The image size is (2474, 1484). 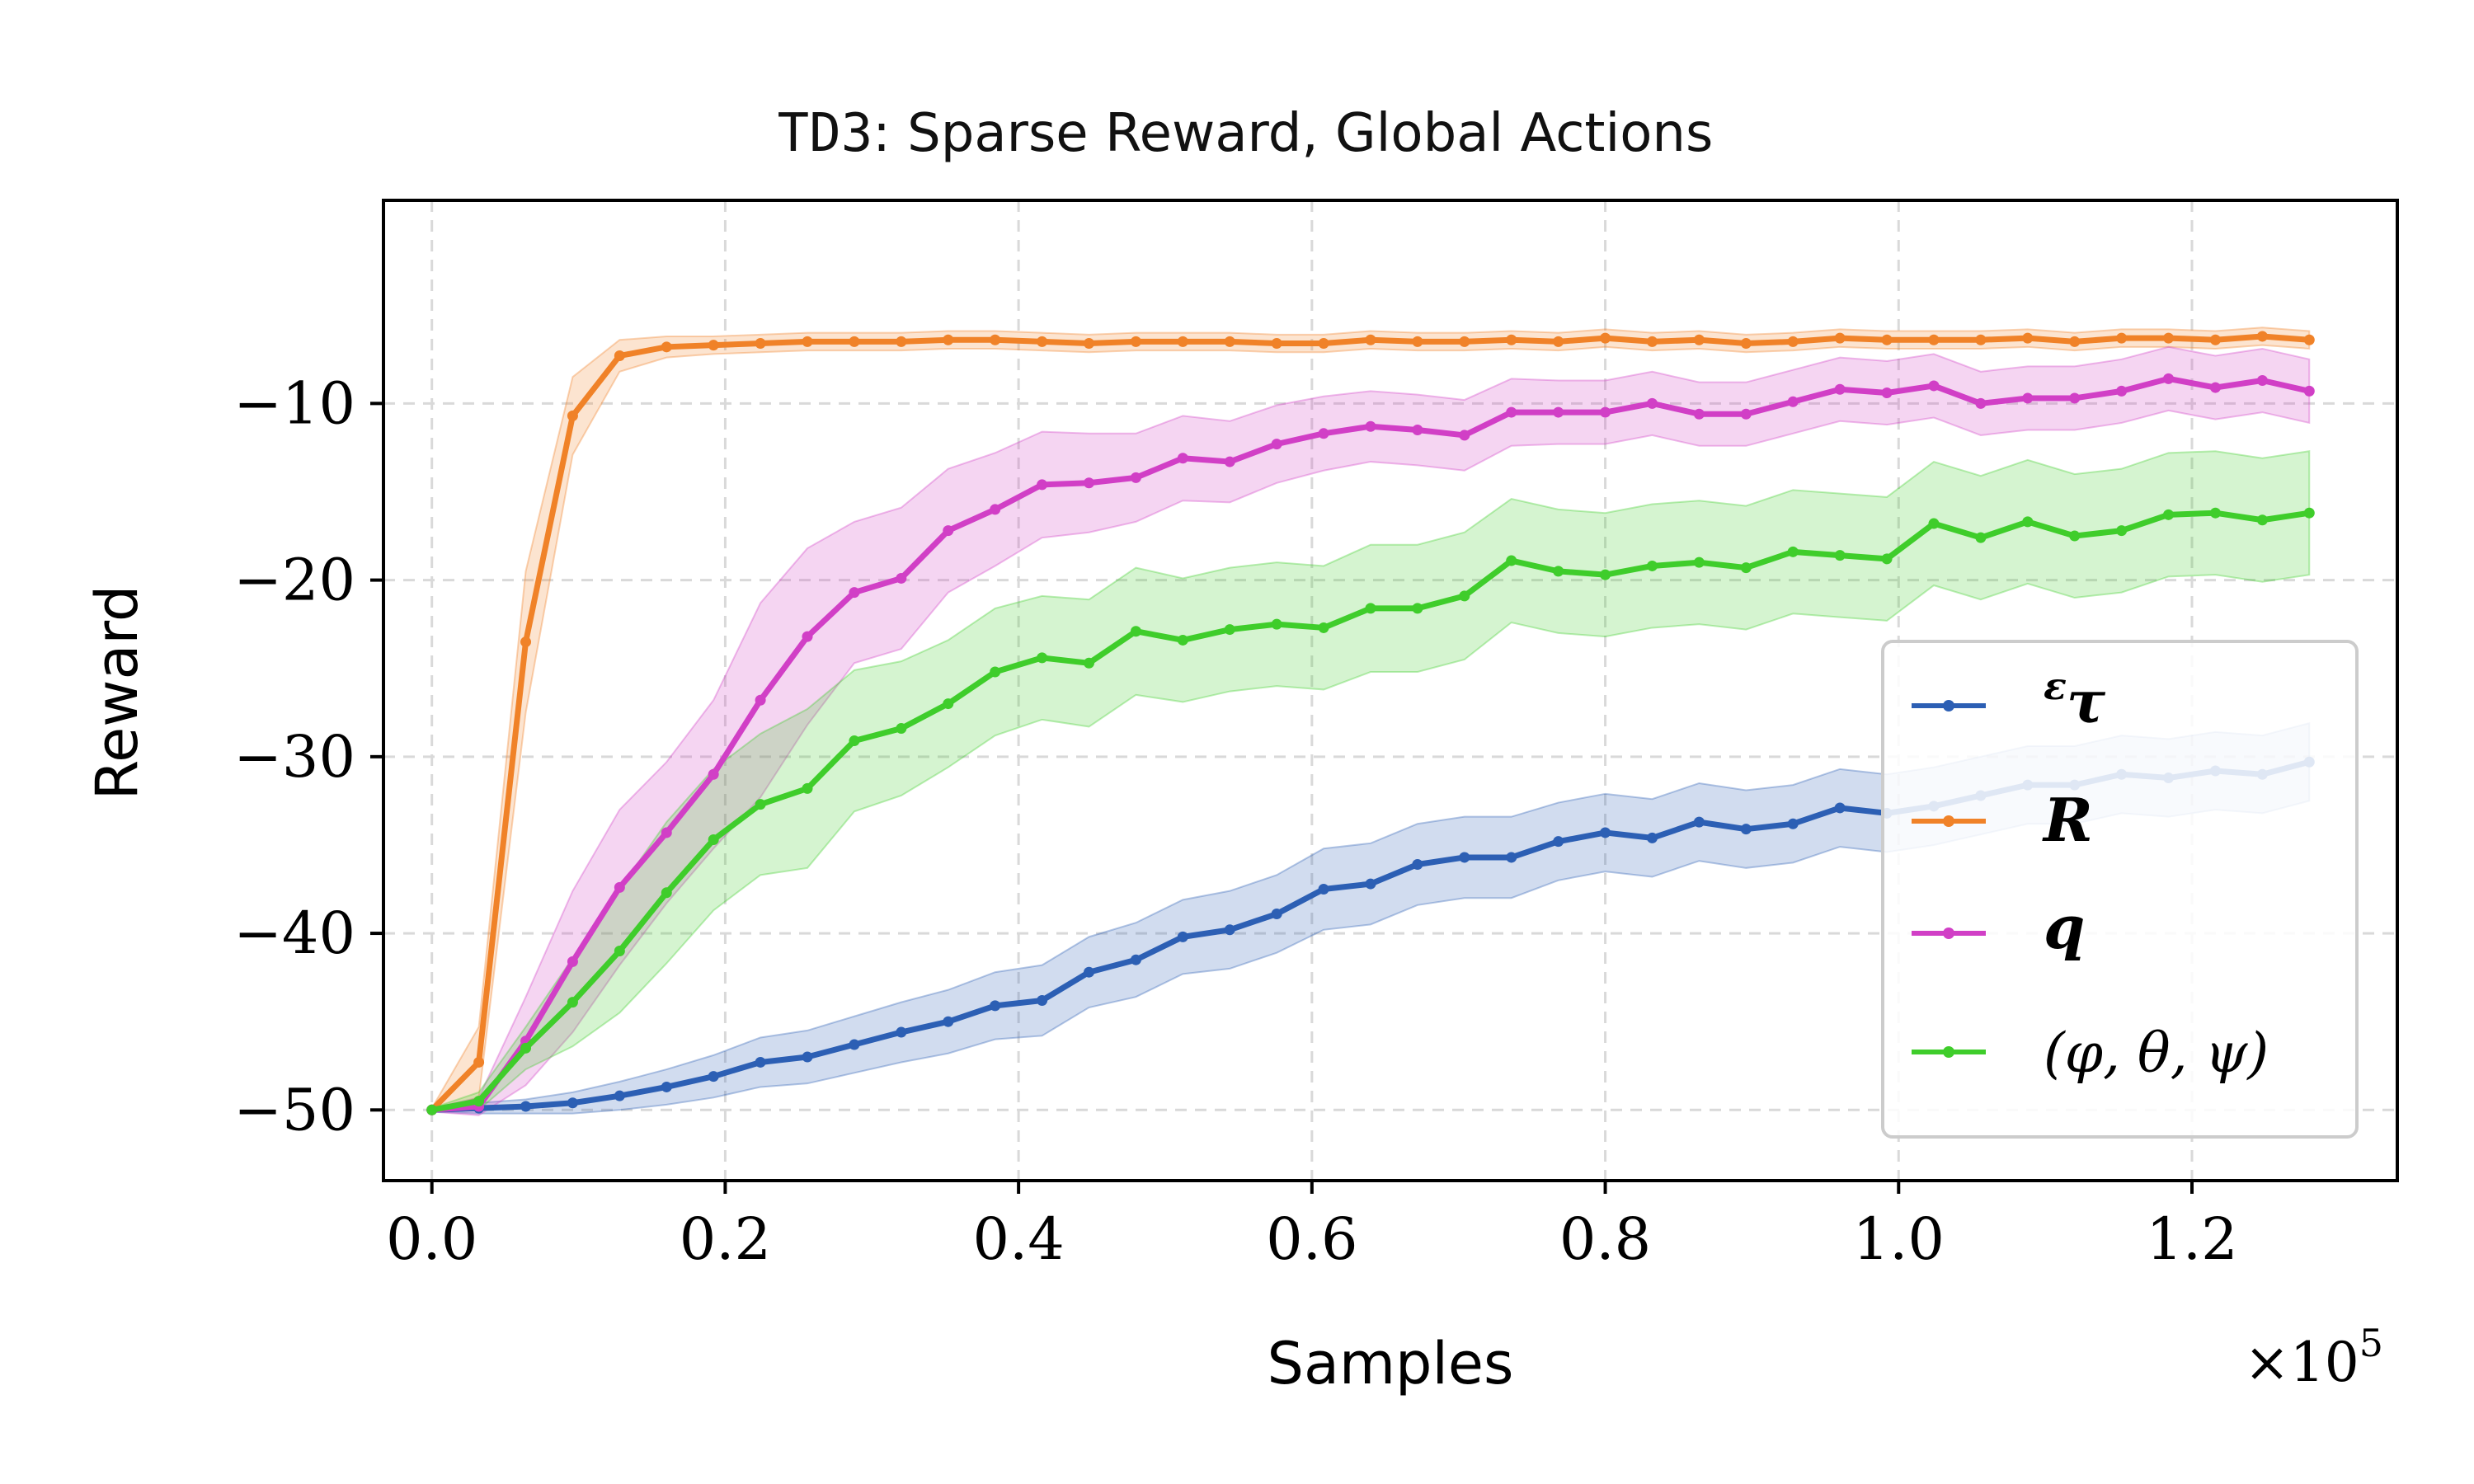 What do you see at coordinates (2313, 1357) in the screenshot?
I see `x-multiplier: ×10⁵` at bounding box center [2313, 1357].